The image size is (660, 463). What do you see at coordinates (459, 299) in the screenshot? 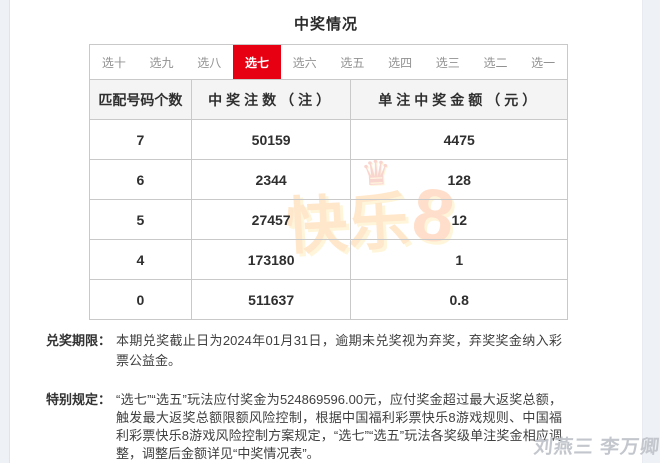
I see `table-cell: 0.8` at bounding box center [459, 299].